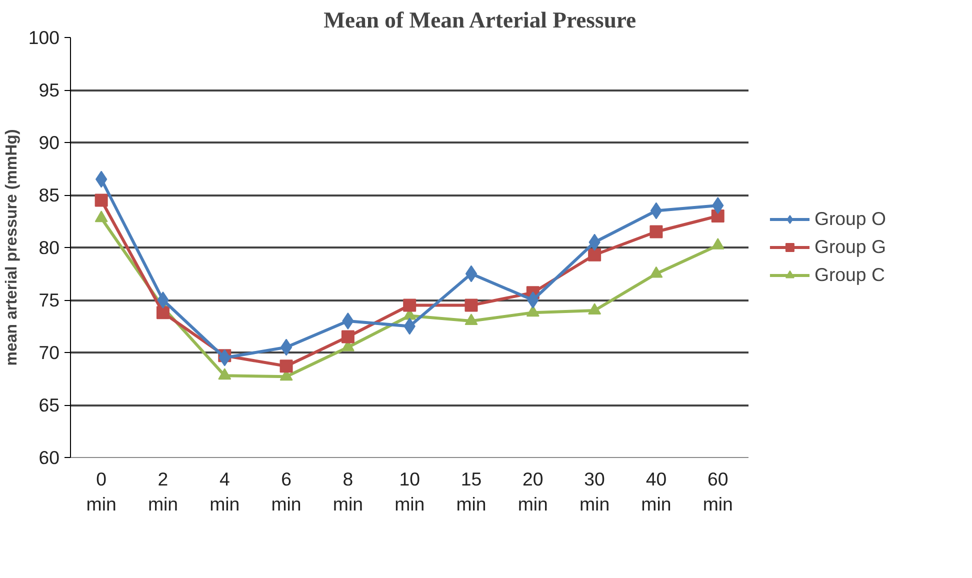  I want to click on chart-title: Mean of Mean Arterial Pressure, so click(480, 20).